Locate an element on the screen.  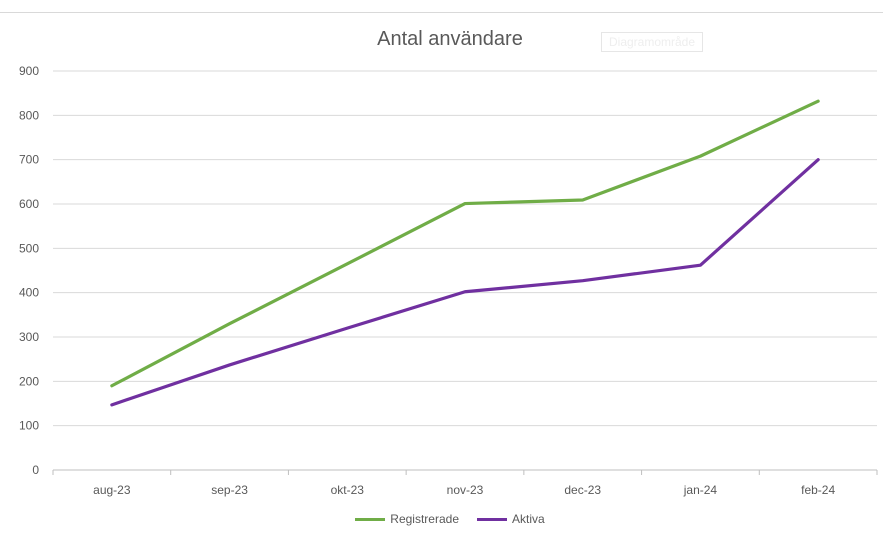
chart-title: Antal användare is located at coordinates (450, 39).